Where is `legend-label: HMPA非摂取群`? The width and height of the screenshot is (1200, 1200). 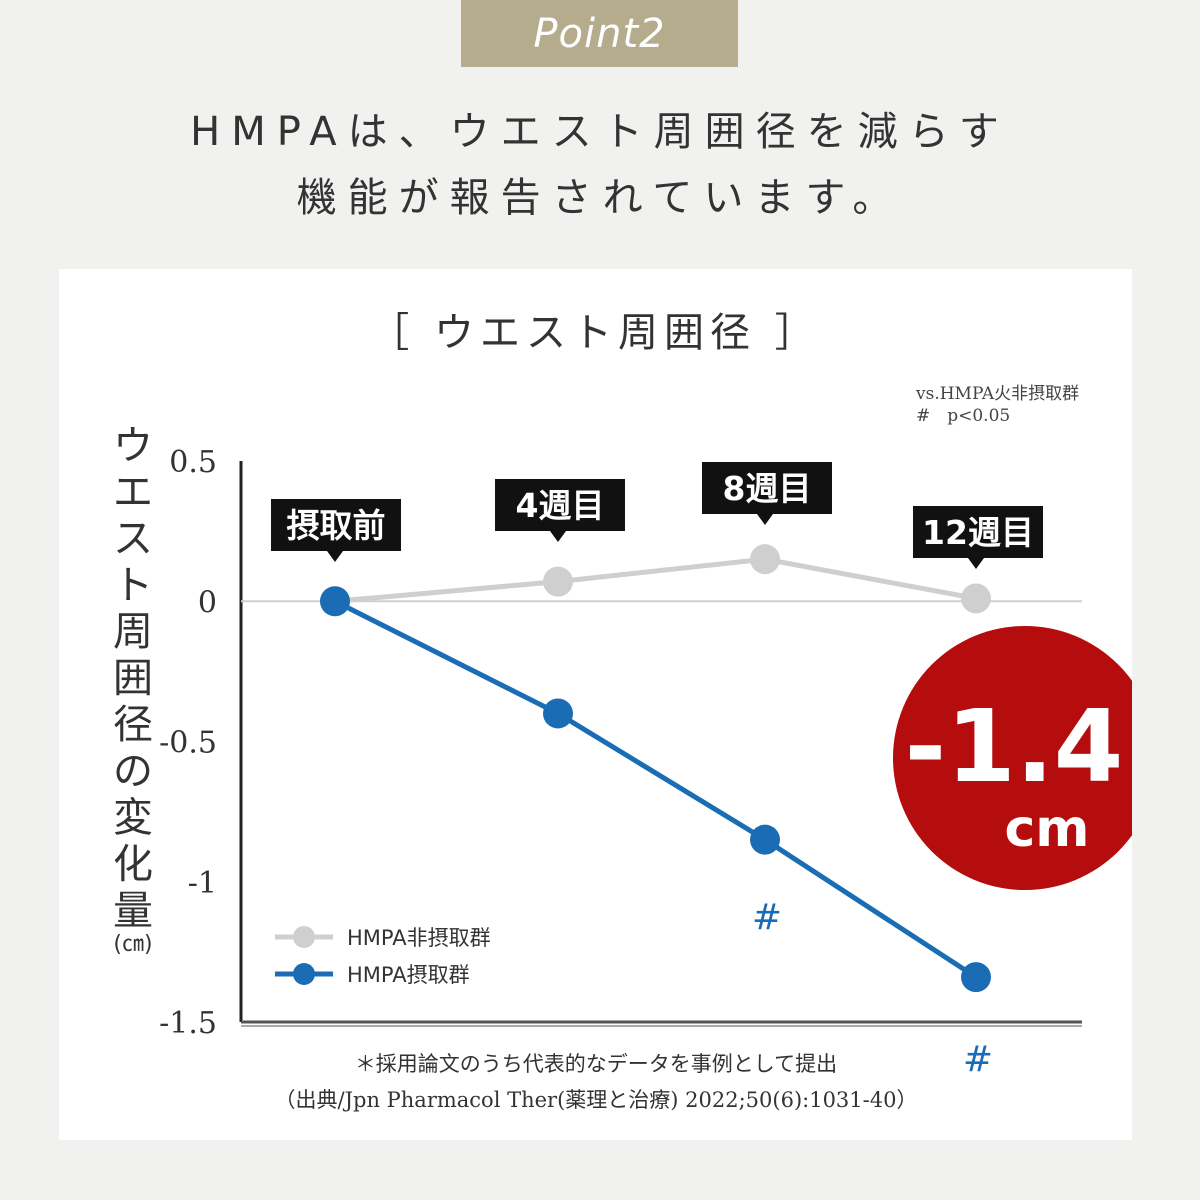
legend-label: HMPA非摂取群 is located at coordinates (419, 938).